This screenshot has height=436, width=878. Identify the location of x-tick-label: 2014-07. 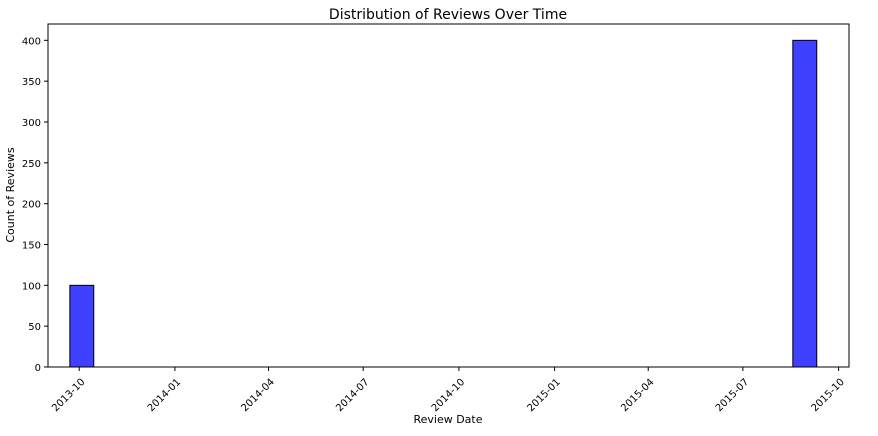
(352, 395).